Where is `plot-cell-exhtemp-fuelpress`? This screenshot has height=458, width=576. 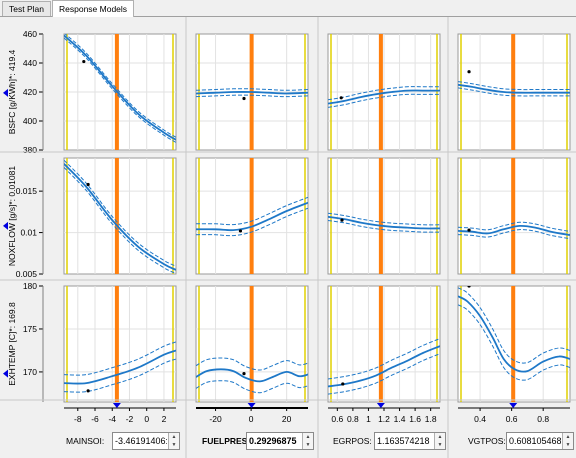
plot-cell-exhtemp-fuelpress is located at coordinates (252, 344).